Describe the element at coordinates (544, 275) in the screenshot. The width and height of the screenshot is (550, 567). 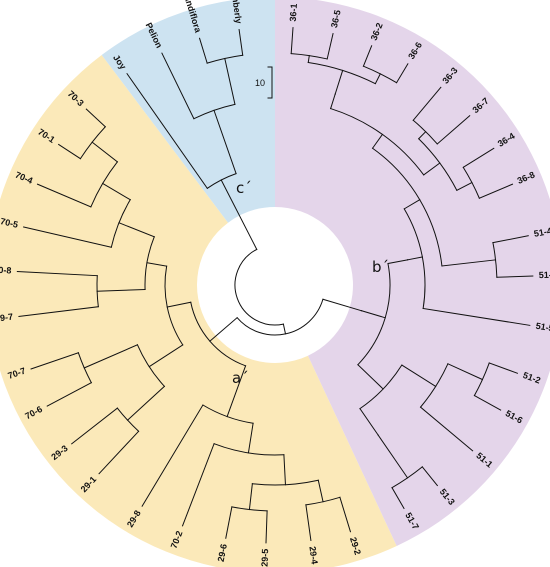
I see `leaf-label: 51-8` at that location.